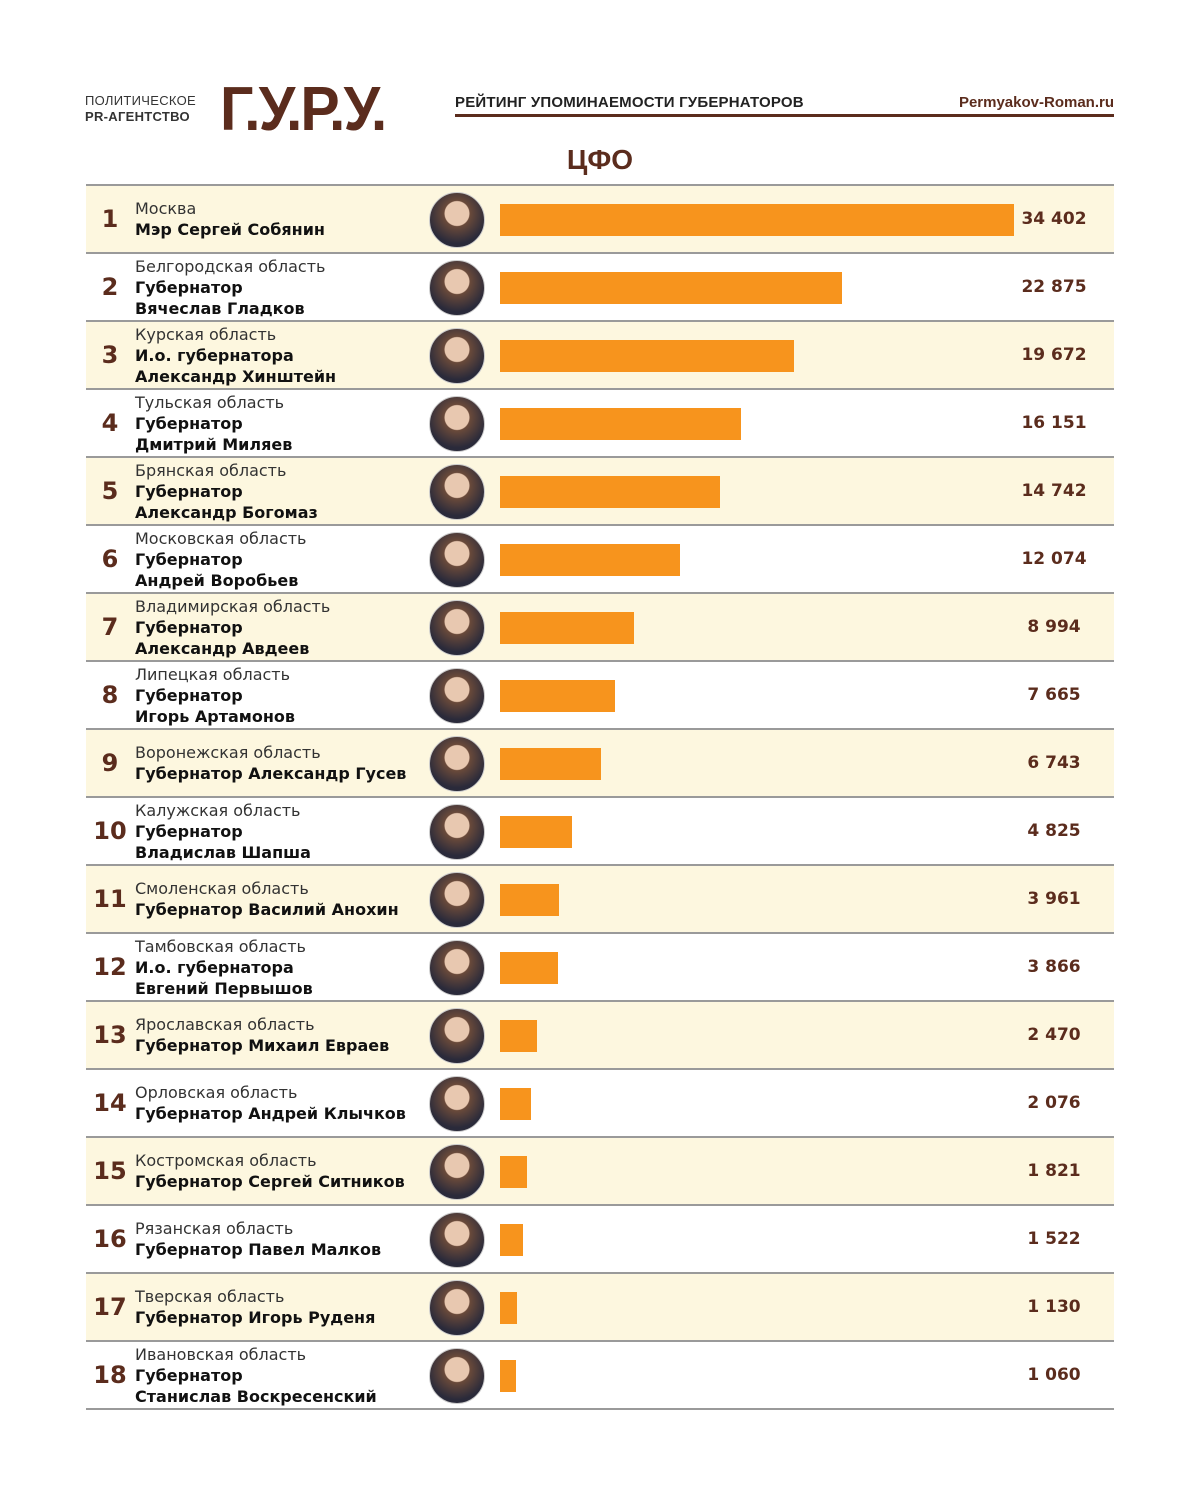  Describe the element at coordinates (1054, 1375) in the screenshot. I see `value-label: 1 060` at that location.